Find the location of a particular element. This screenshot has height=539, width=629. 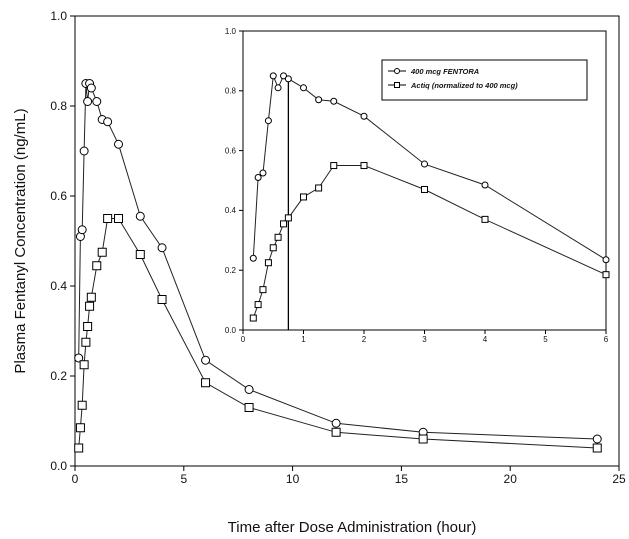

main-x-axis-title: Time after Dose Administration (hour) is located at coordinates (352, 527).